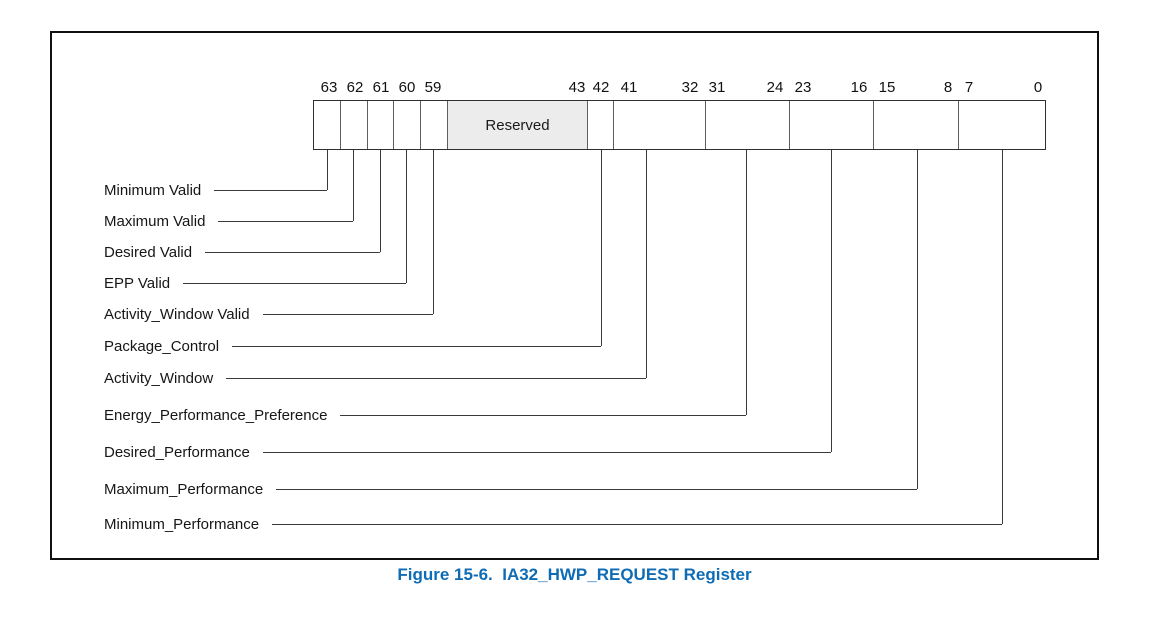  I want to click on field-label-desired-performance: Desired_Performance, so click(177, 452).